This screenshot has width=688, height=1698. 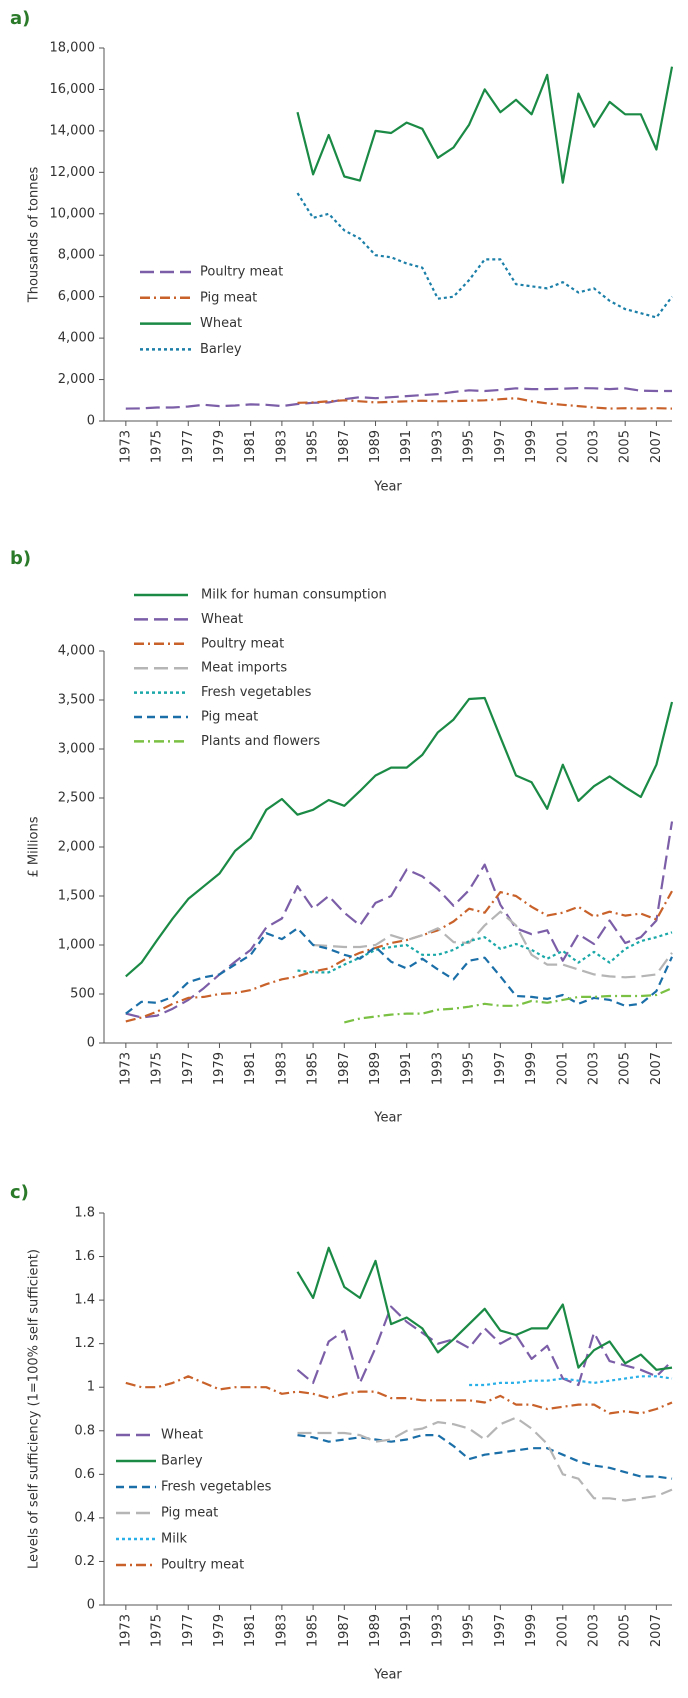 I want to click on y-tick-label: 1.6, so click(x=84, y=1256).